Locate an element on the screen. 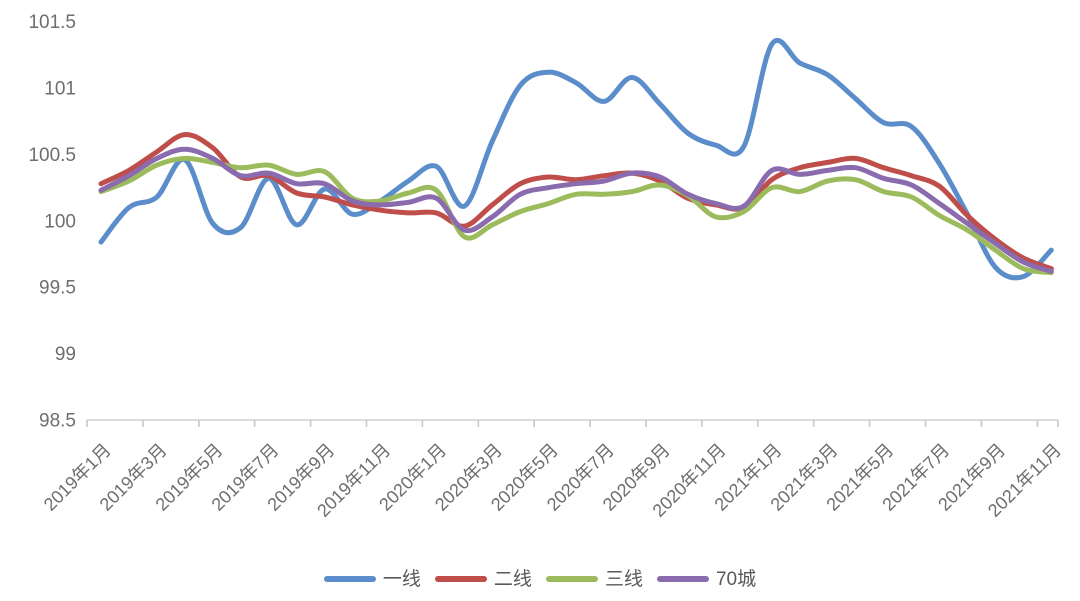 The image size is (1080, 601). y-axis-tick-label: 98.5 is located at coordinates (57, 421).